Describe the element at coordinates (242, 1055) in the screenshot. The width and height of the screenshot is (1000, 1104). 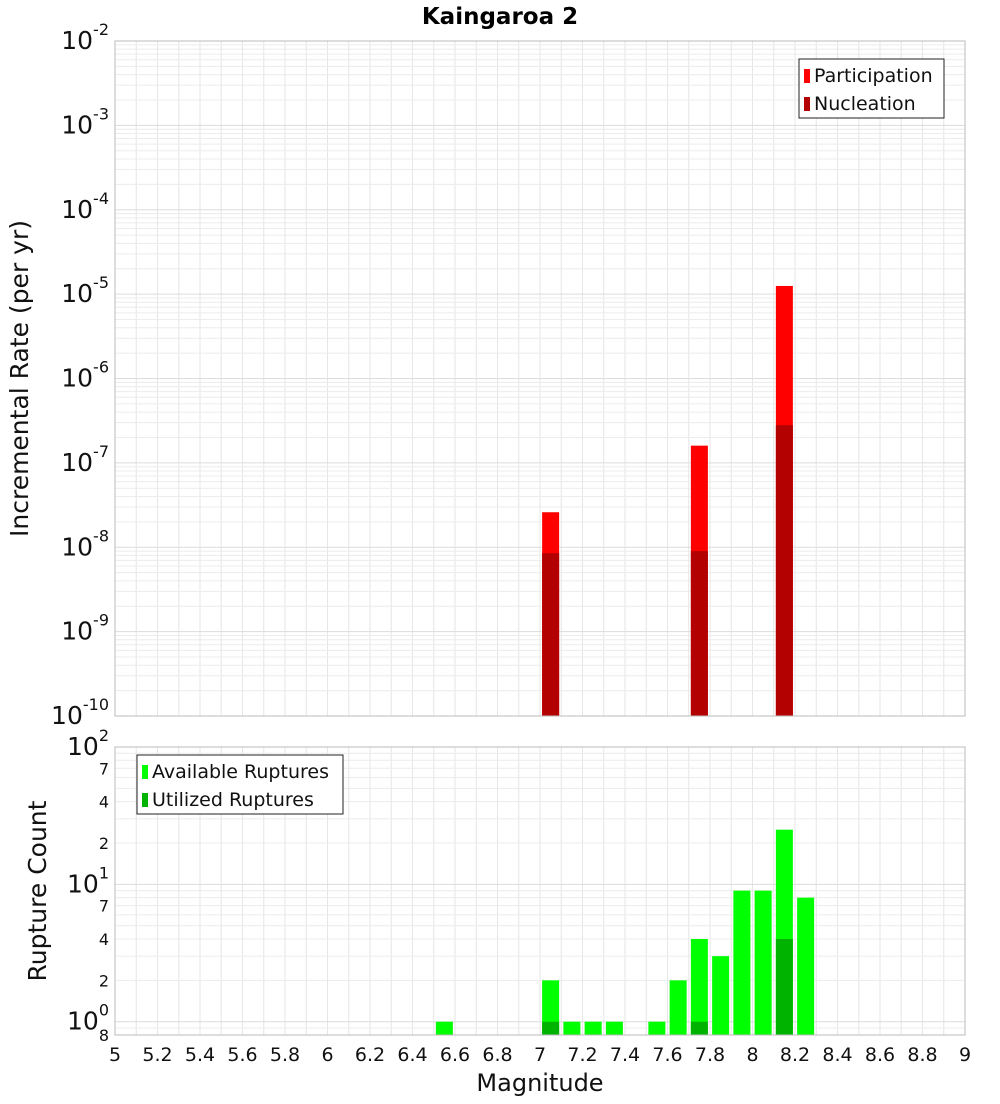
I see `x-tick-label: 5.6` at that location.